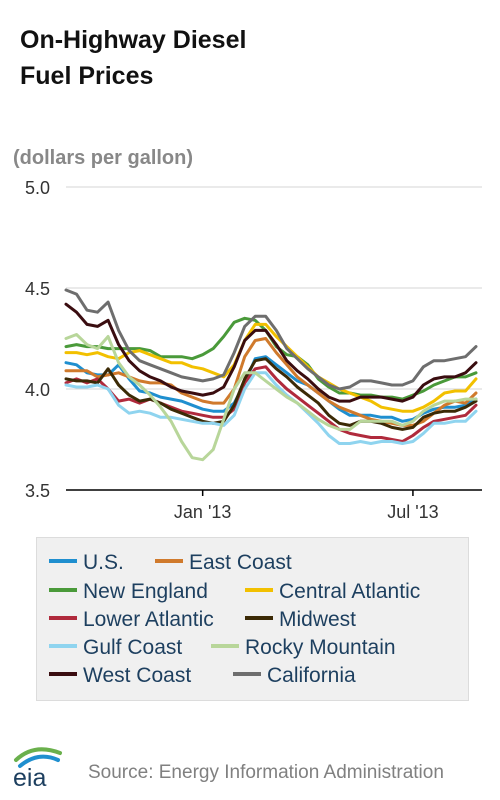  Describe the element at coordinates (225, 646) in the screenshot. I see `legend-swatch-rocky-mountain` at that location.